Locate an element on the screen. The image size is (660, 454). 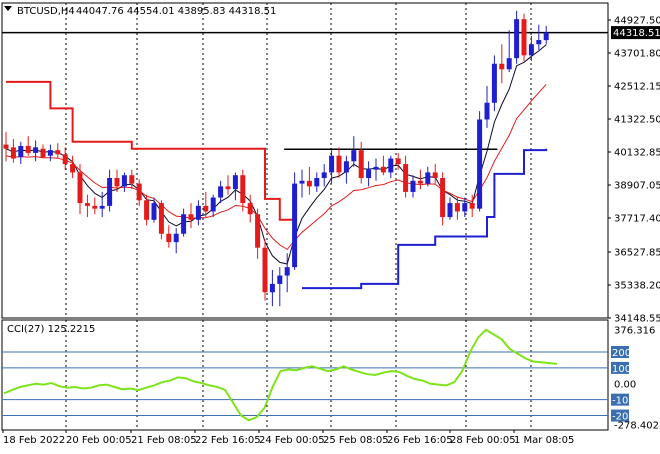
trailing-stop-blue is located at coordinates (425, 219).